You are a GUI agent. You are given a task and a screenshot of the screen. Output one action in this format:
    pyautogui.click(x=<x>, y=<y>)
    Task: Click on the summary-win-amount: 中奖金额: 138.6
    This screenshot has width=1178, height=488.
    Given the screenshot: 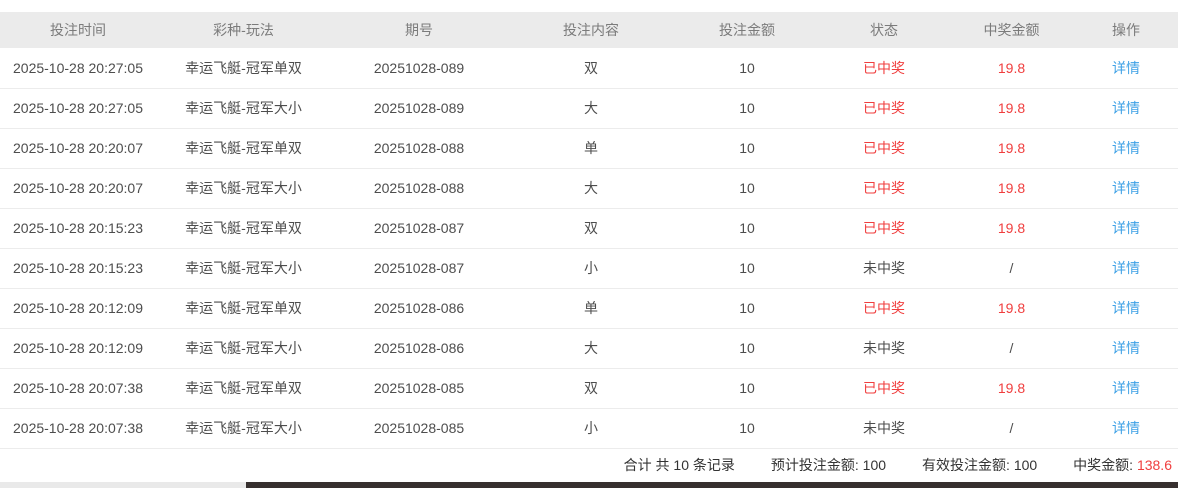 What is the action you would take?
    pyautogui.click(x=1122, y=465)
    